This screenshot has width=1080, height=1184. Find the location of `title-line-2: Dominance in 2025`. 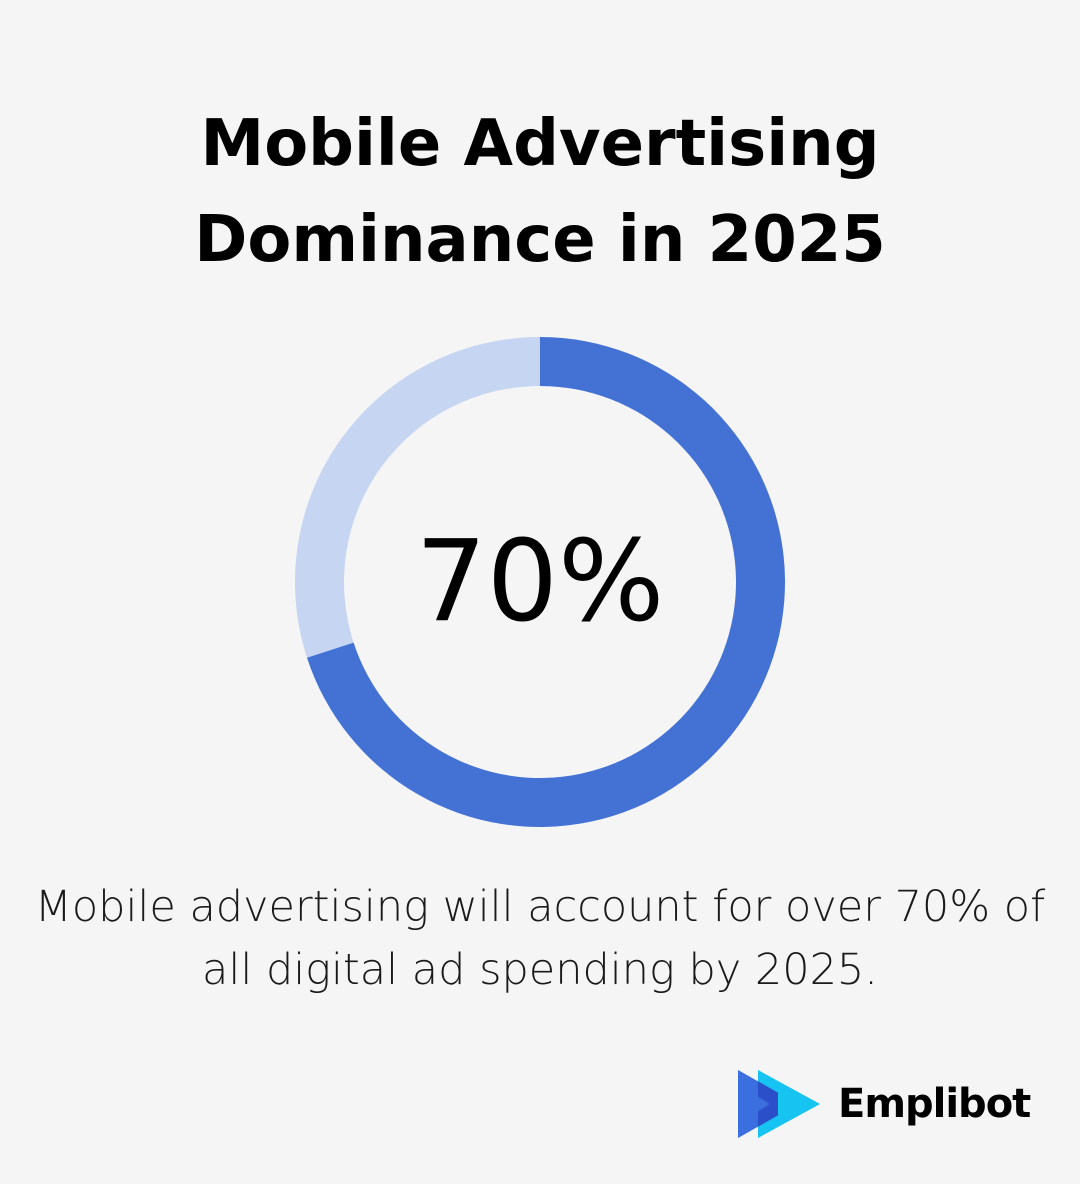

title-line-2: Dominance in 2025 is located at coordinates (540, 240).